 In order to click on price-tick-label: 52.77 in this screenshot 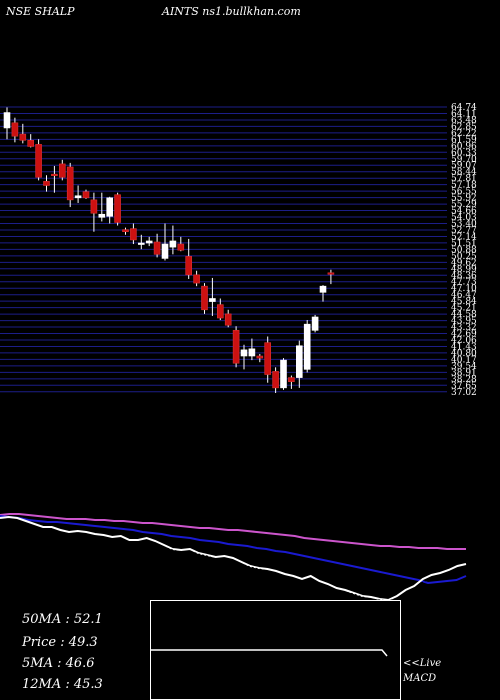, I will do `click(464, 231)`.